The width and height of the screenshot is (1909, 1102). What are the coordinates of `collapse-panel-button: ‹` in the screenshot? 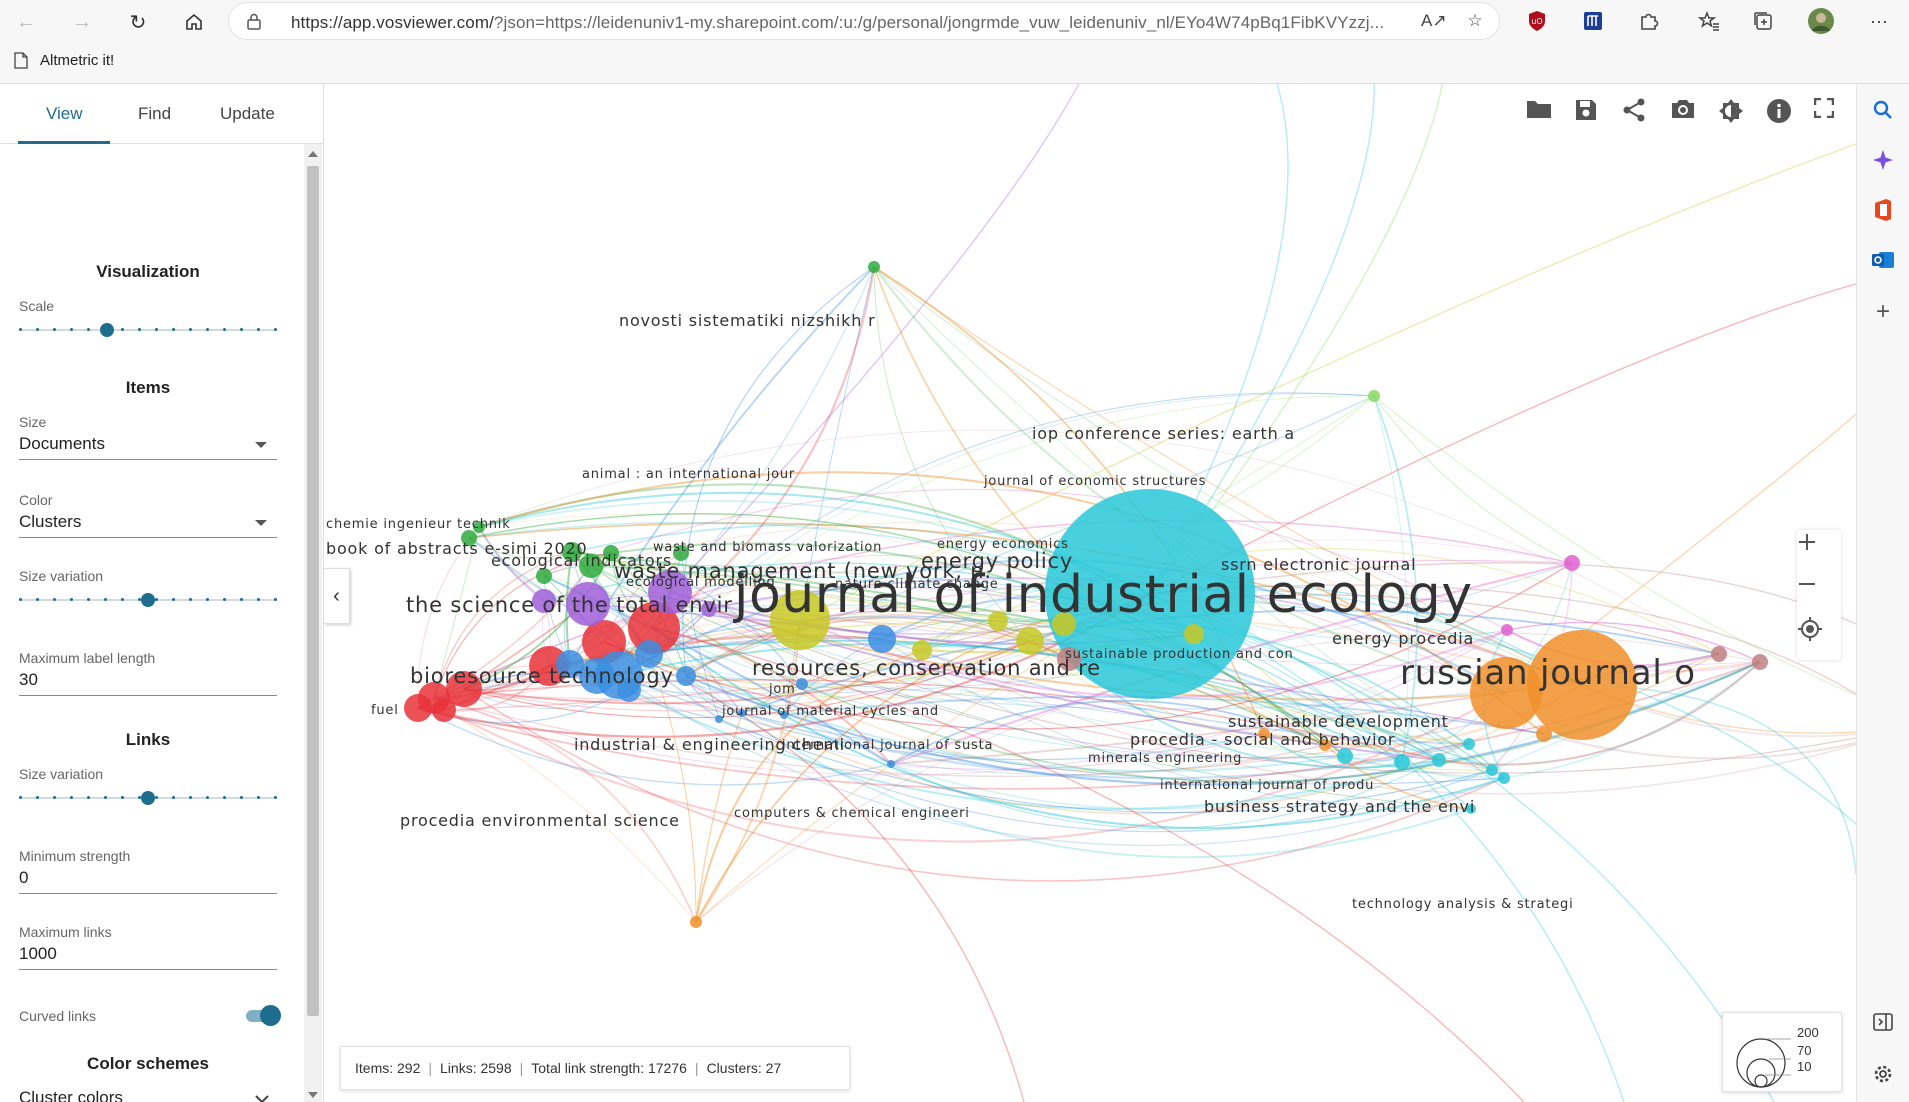 It's located at (337, 596).